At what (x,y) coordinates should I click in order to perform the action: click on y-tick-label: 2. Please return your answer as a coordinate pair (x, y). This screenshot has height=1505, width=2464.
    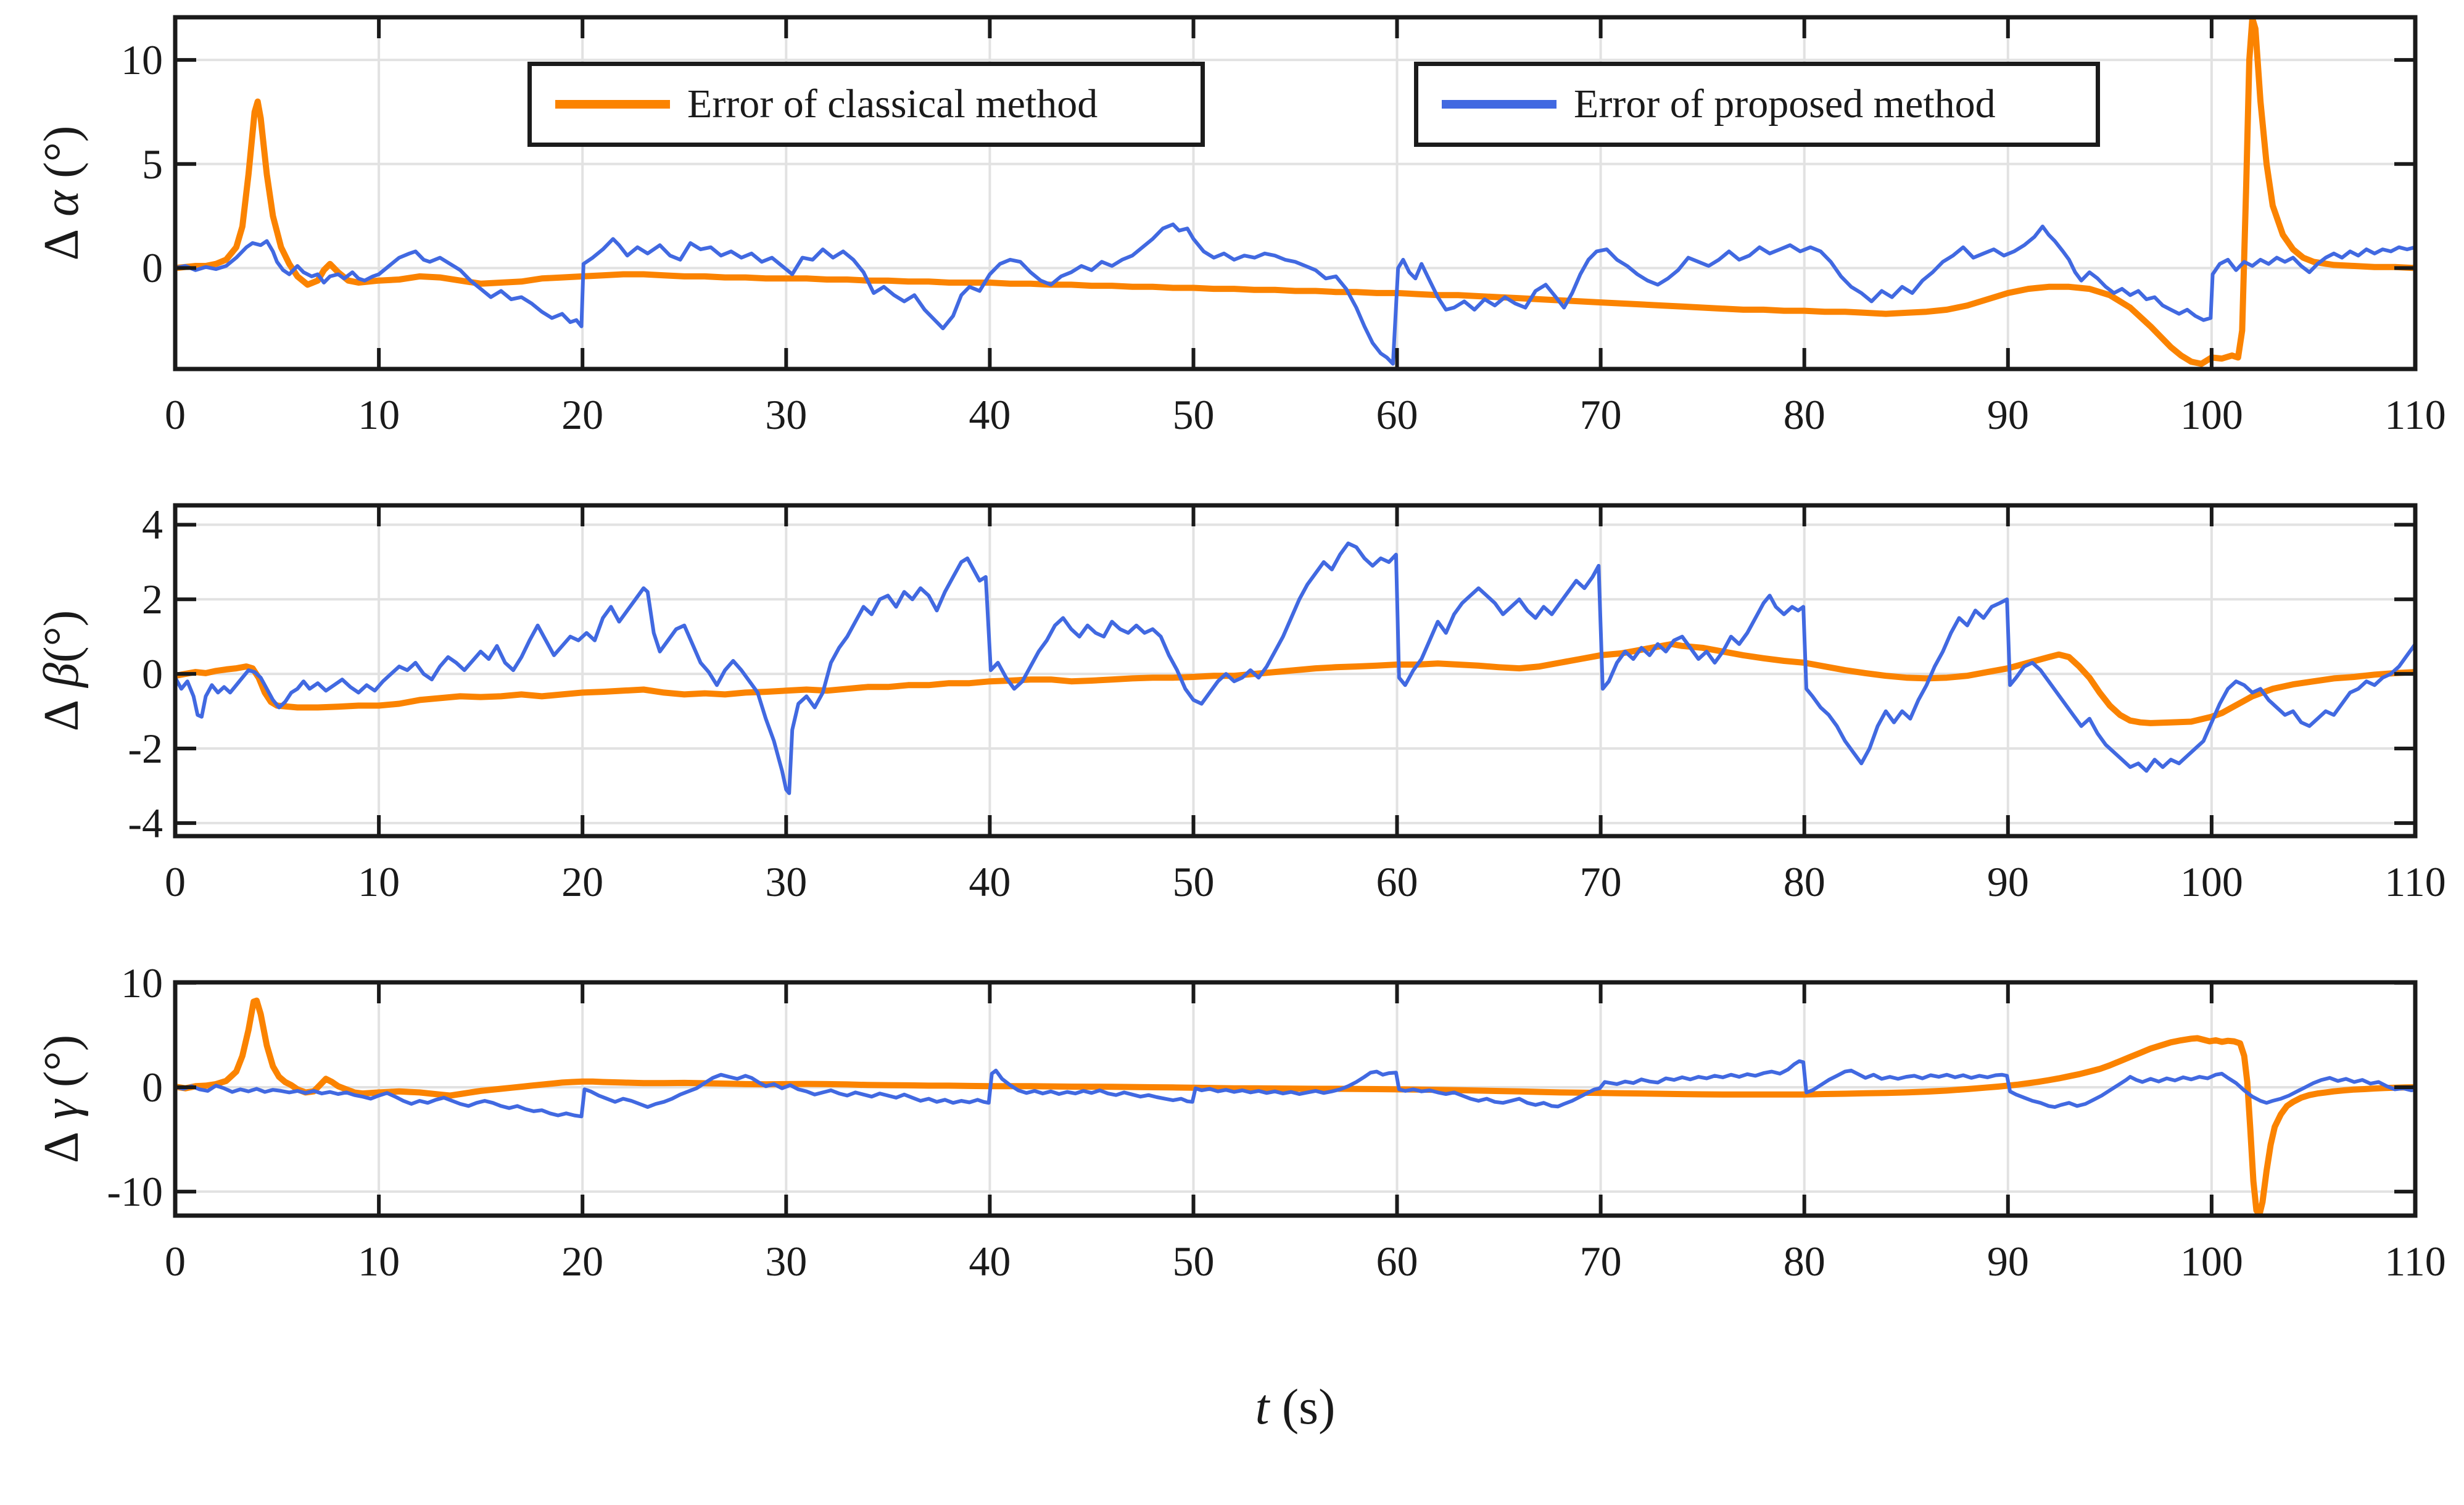
    Looking at the image, I should click on (152, 599).